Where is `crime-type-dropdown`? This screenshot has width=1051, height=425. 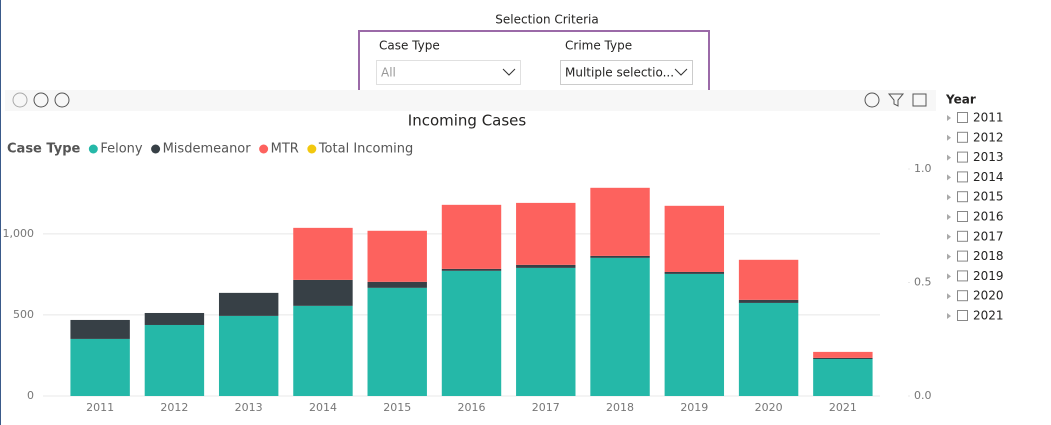 crime-type-dropdown is located at coordinates (626, 72).